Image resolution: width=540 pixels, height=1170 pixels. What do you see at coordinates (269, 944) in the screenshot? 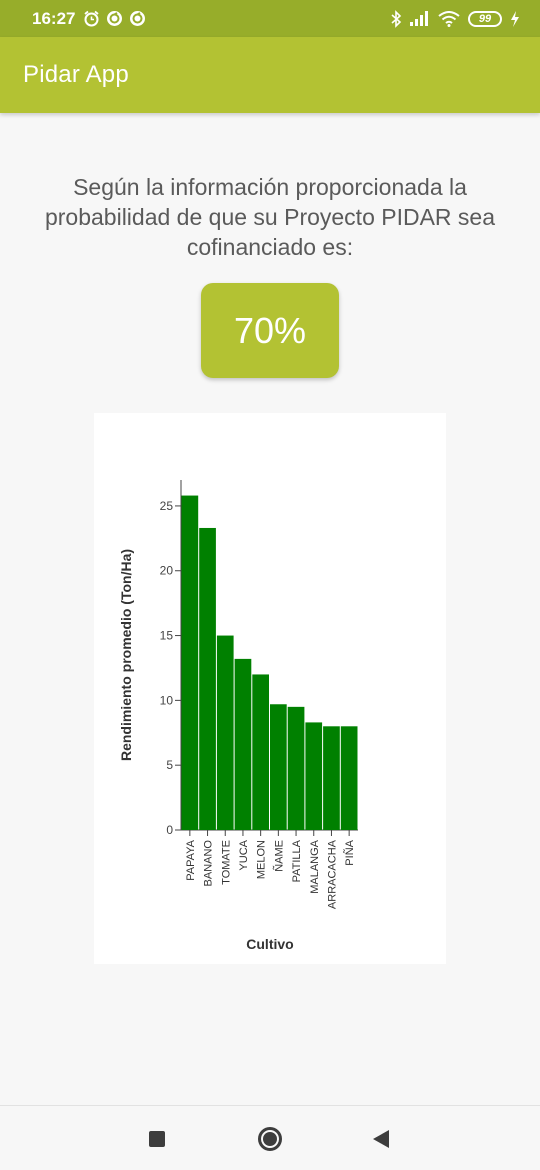
I see `x-axis-title: Cultivo` at bounding box center [269, 944].